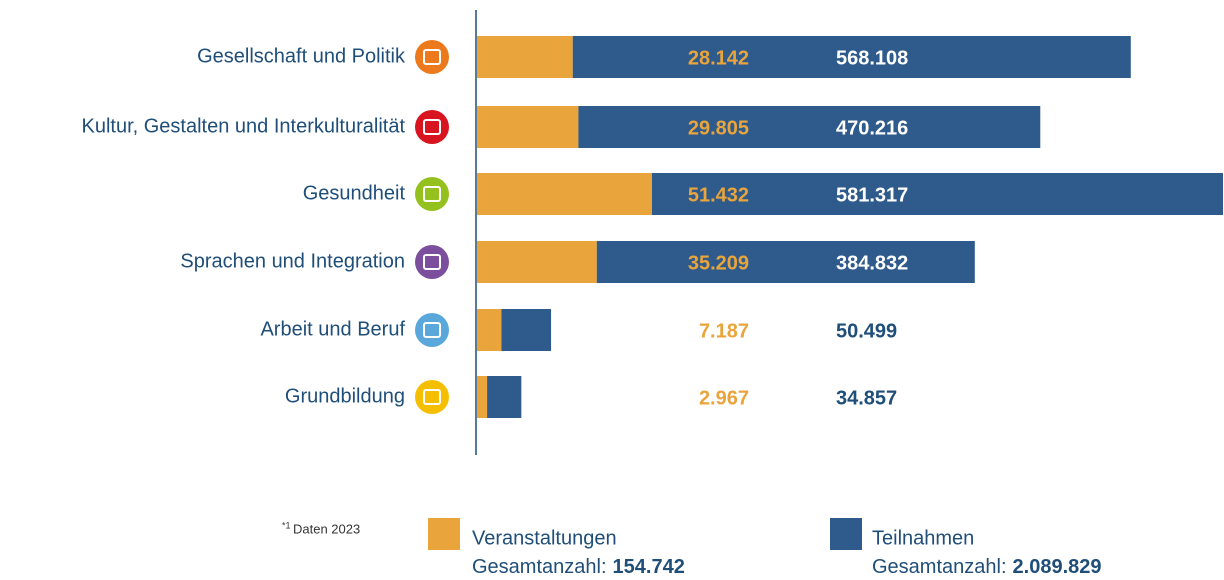 The width and height of the screenshot is (1224, 580). Describe the element at coordinates (872, 58) in the screenshot. I see `value-label: 568.108` at that location.